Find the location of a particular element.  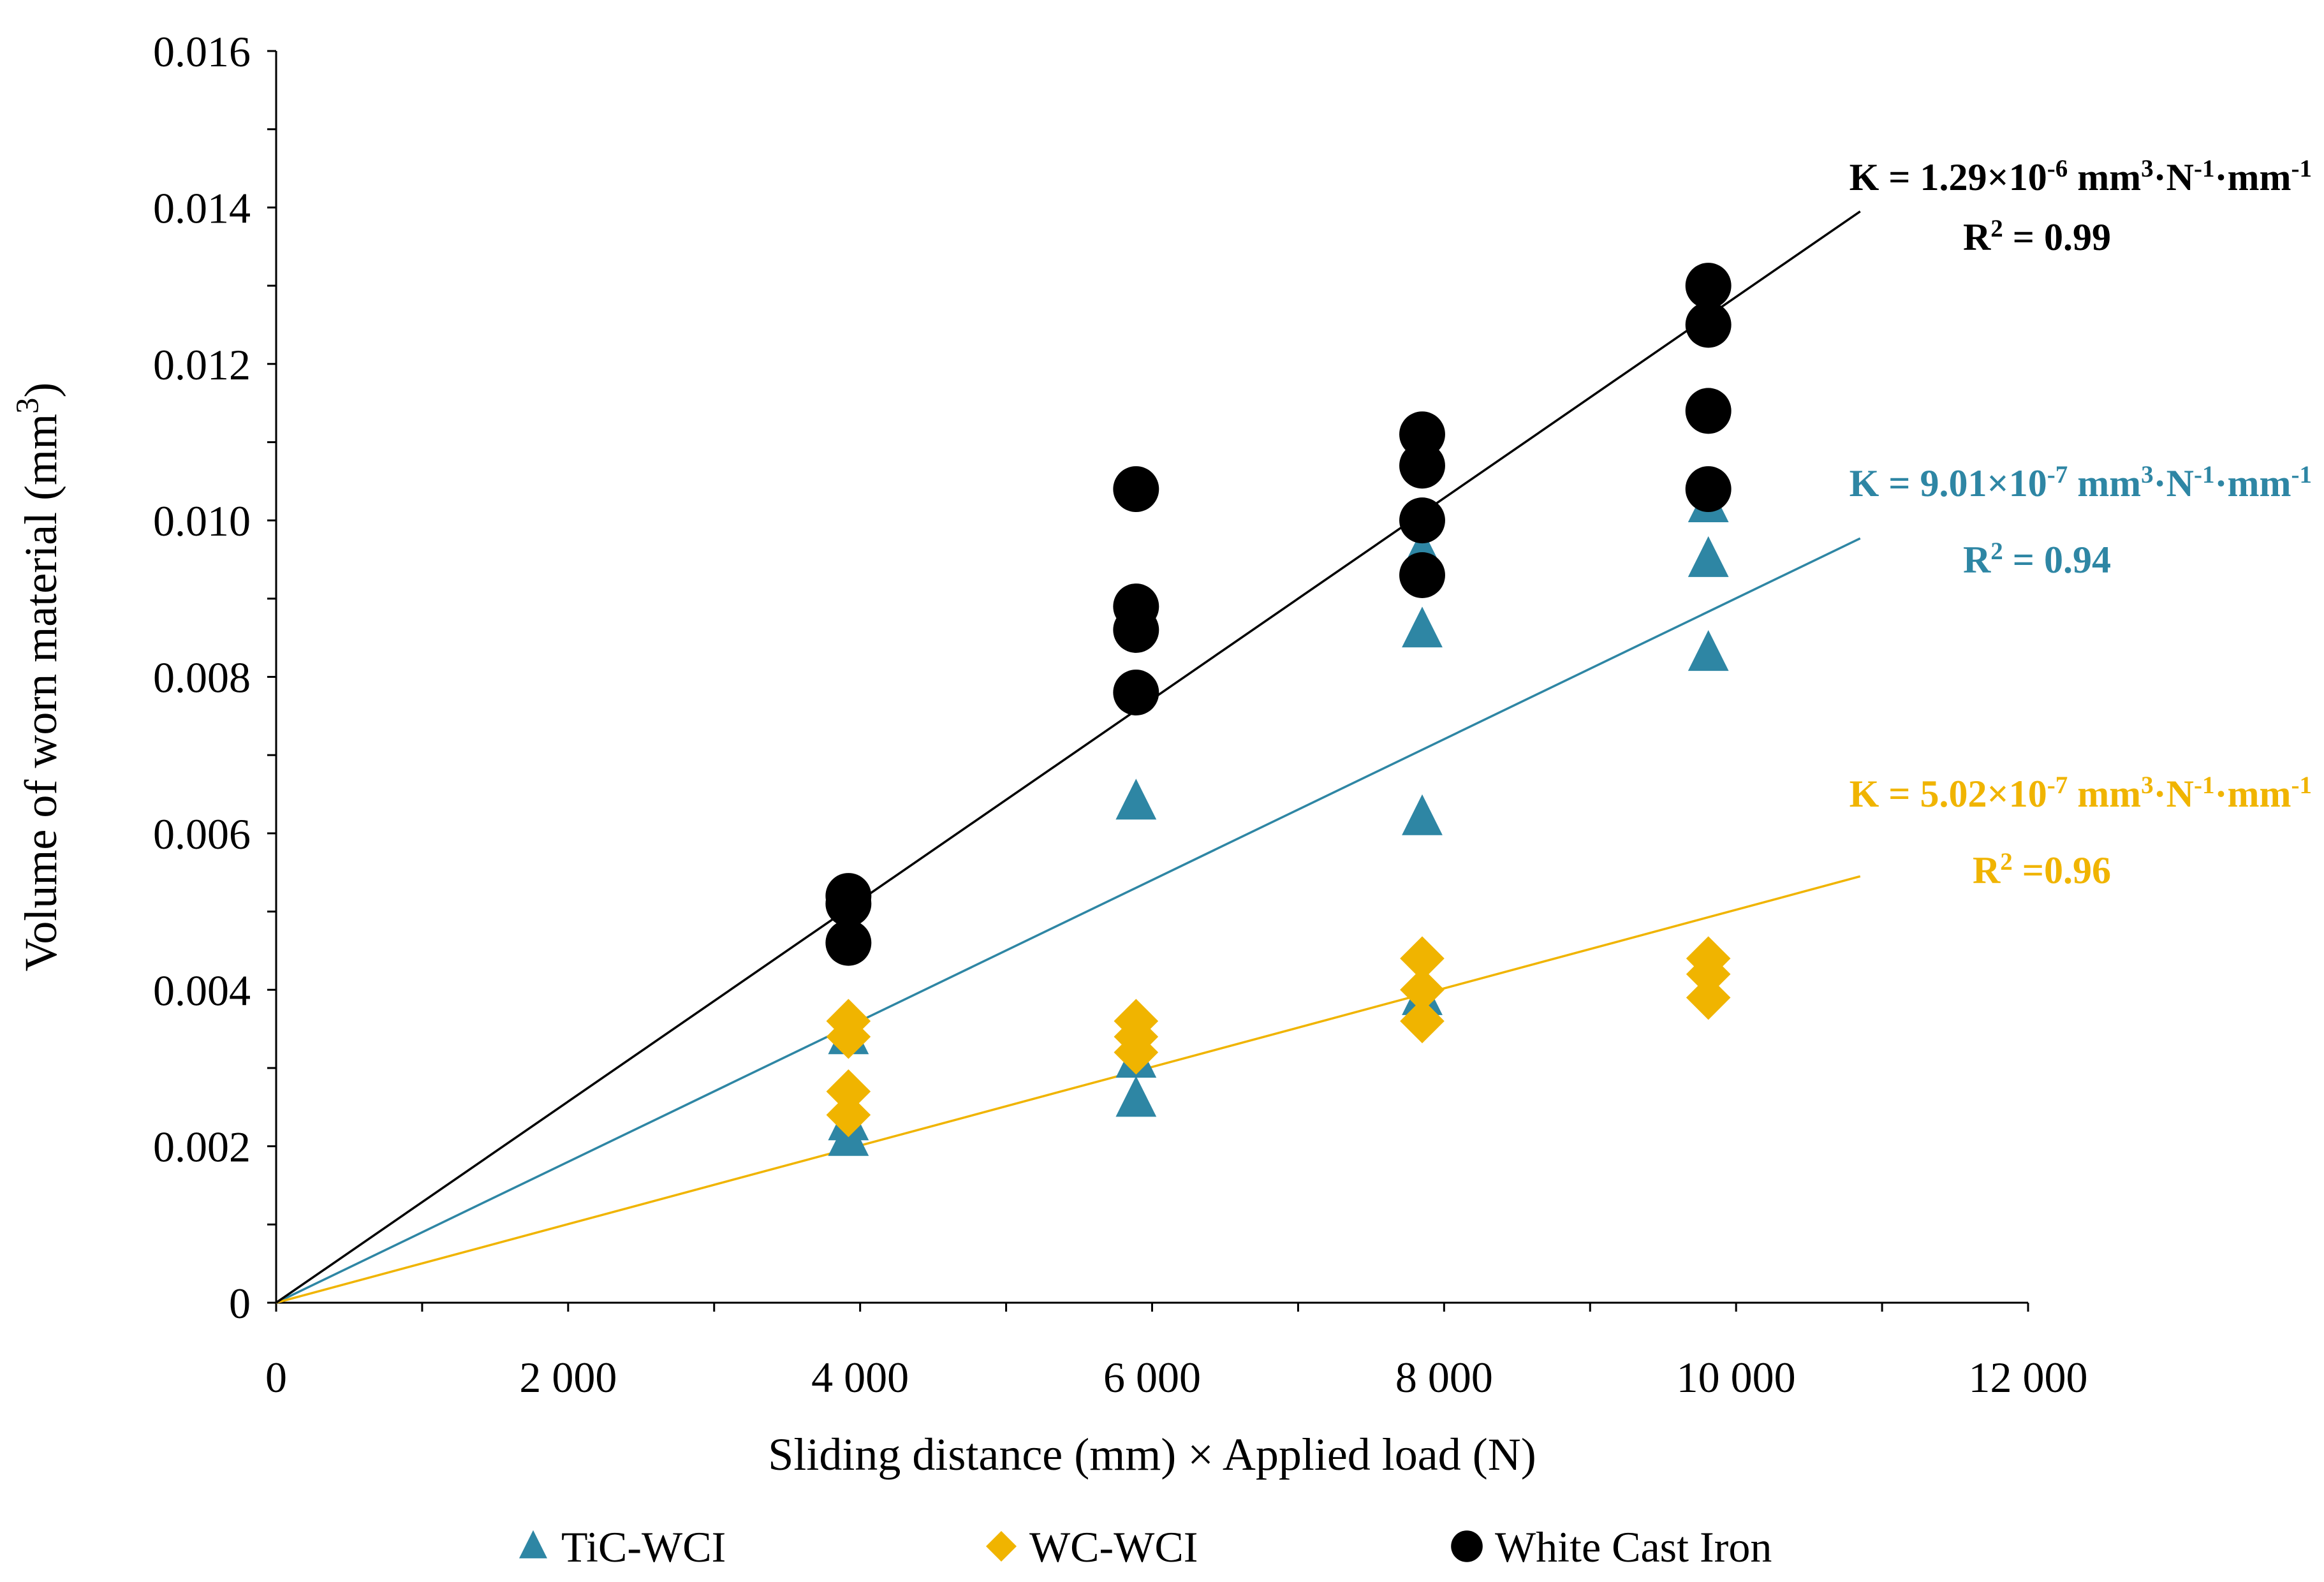

legend: TiC-WCI WC-WCI White Cast Iron is located at coordinates (1145, 1547).